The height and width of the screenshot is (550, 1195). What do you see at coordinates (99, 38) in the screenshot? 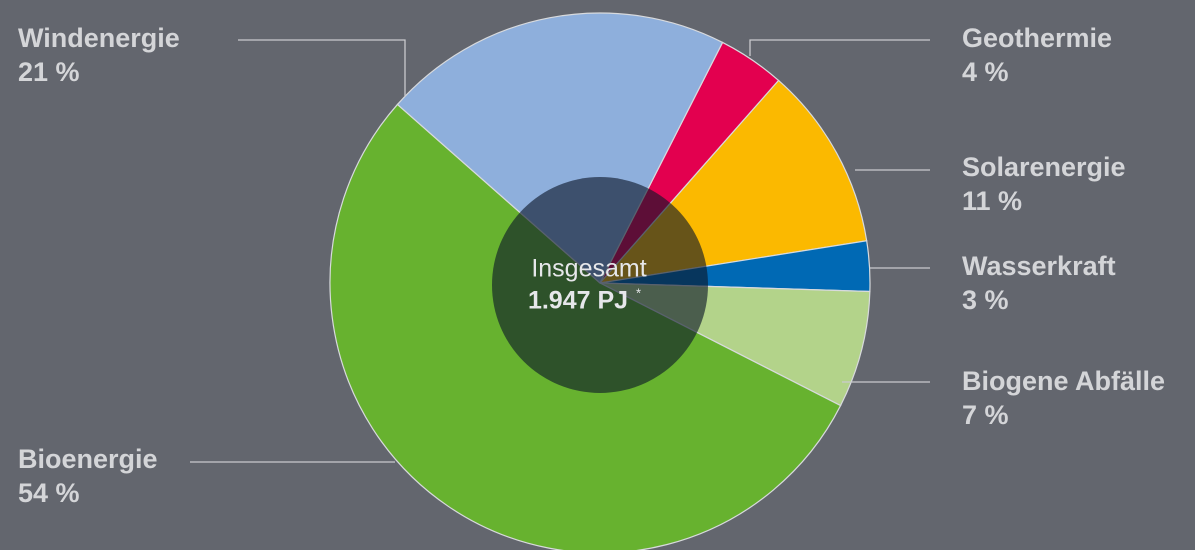
I see `category-label: Windenergie` at bounding box center [99, 38].